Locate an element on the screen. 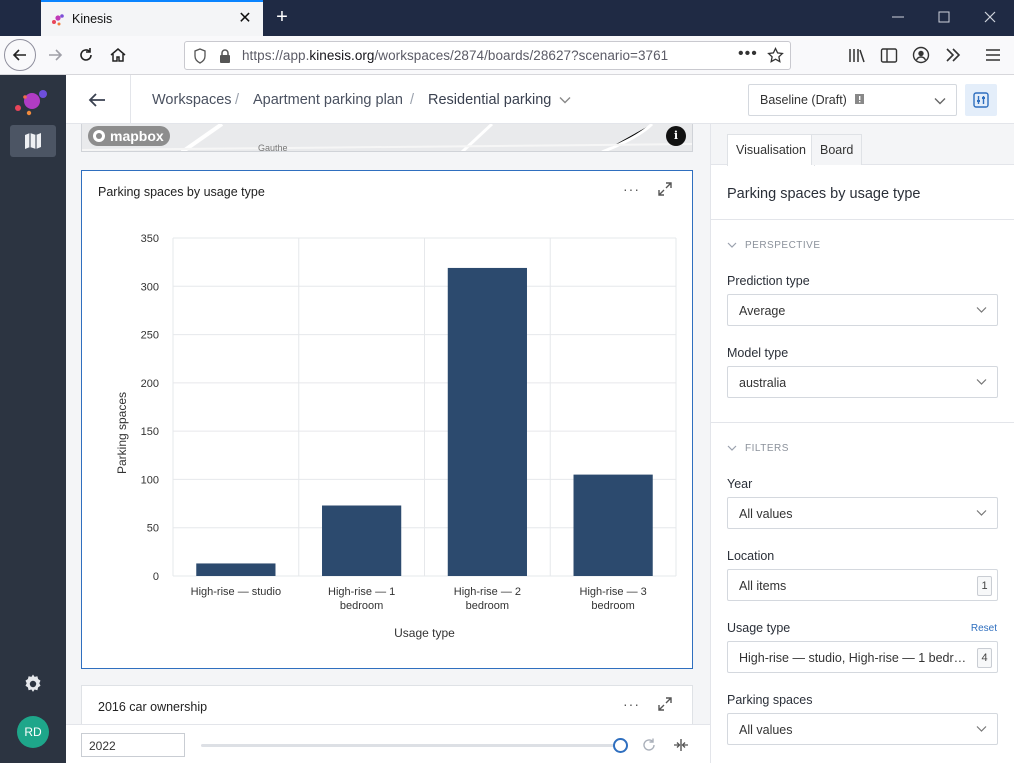  overflow-chevrons-icon is located at coordinates (953, 55).